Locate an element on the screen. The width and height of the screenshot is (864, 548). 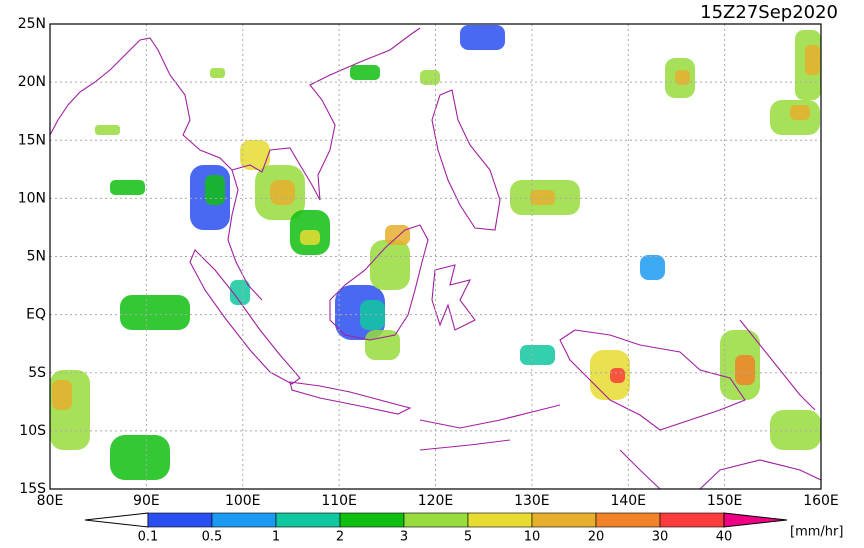
lon-tick-label: 80E is located at coordinates (50, 501).